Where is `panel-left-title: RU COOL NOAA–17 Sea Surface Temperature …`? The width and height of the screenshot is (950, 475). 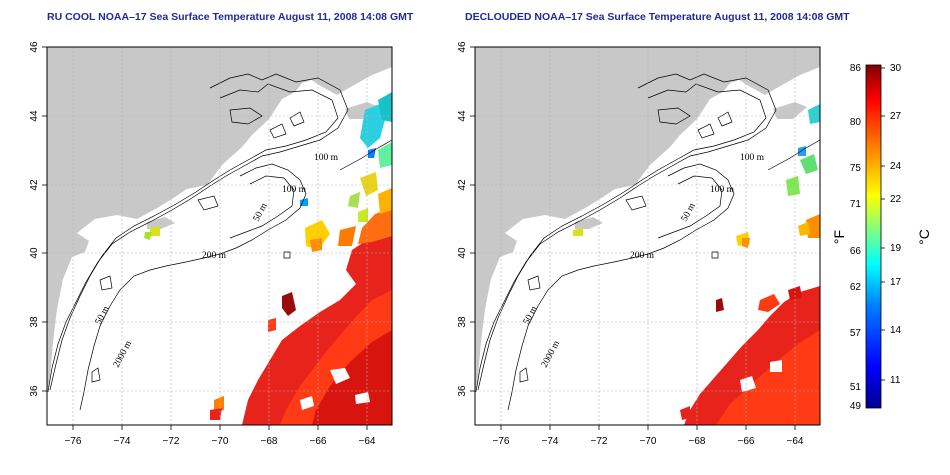
panel-left-title: RU COOL NOAA–17 Sea Surface Temperature … is located at coordinates (230, 17).